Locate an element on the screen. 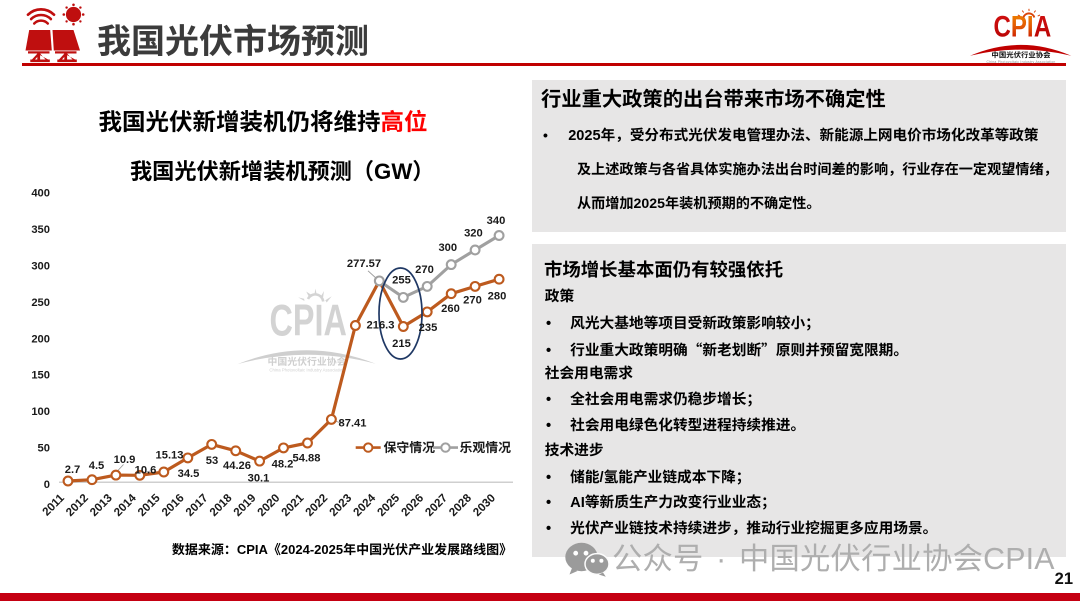 The width and height of the screenshot is (1080, 601). svg-text: 320 is located at coordinates (473, 234).